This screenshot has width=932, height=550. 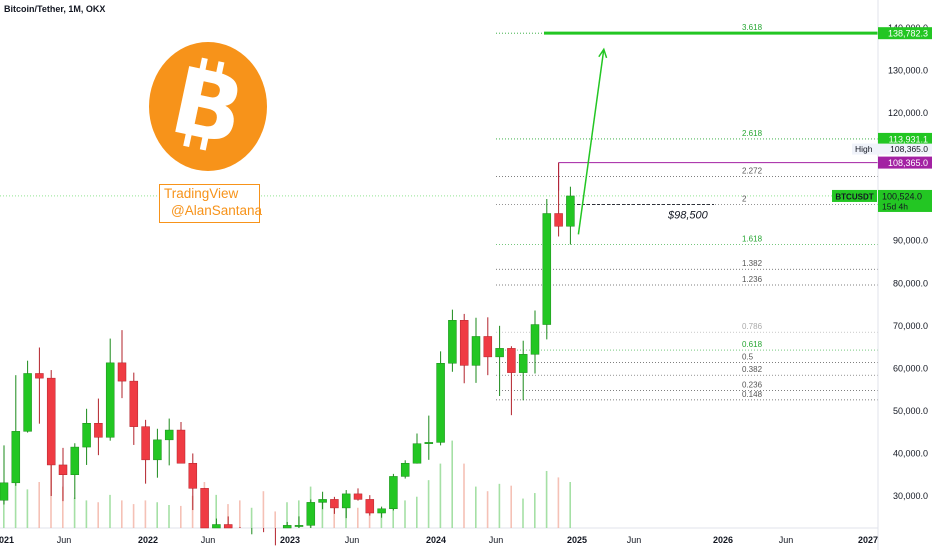 I want to click on fib-label-1_236: 1.236, so click(x=752, y=279).